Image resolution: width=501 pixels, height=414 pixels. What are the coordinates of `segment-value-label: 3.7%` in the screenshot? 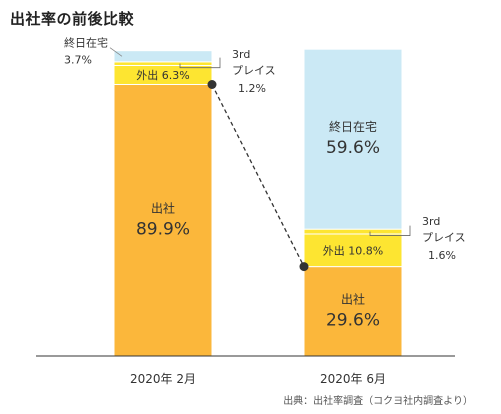 It's located at (78, 60).